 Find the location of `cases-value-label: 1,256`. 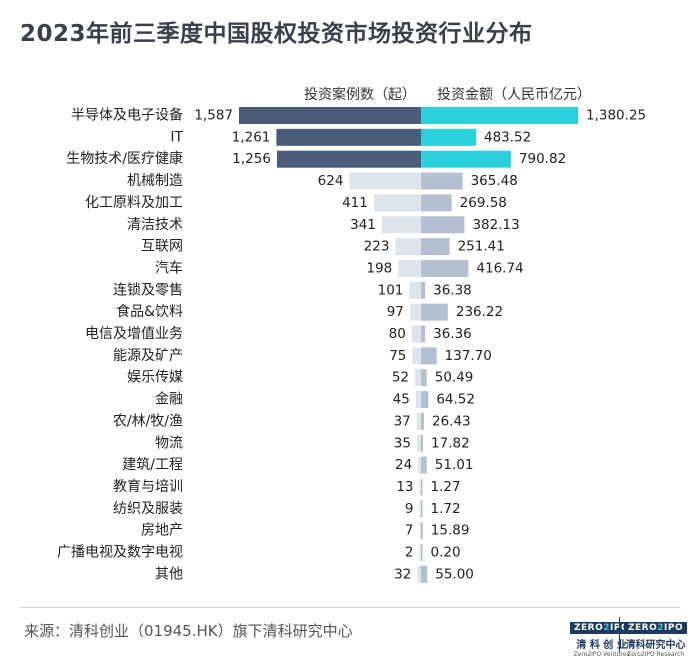

cases-value-label: 1,256 is located at coordinates (251, 159).